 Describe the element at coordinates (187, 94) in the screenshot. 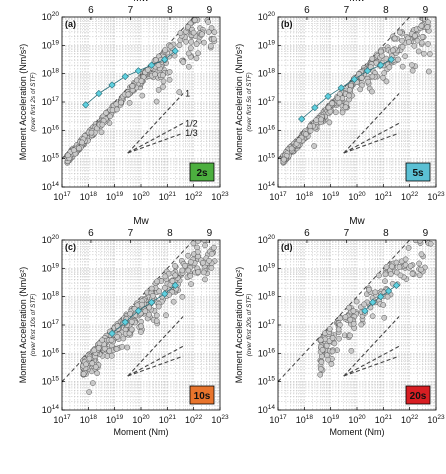

I see `reference-line-label: 1` at that location.